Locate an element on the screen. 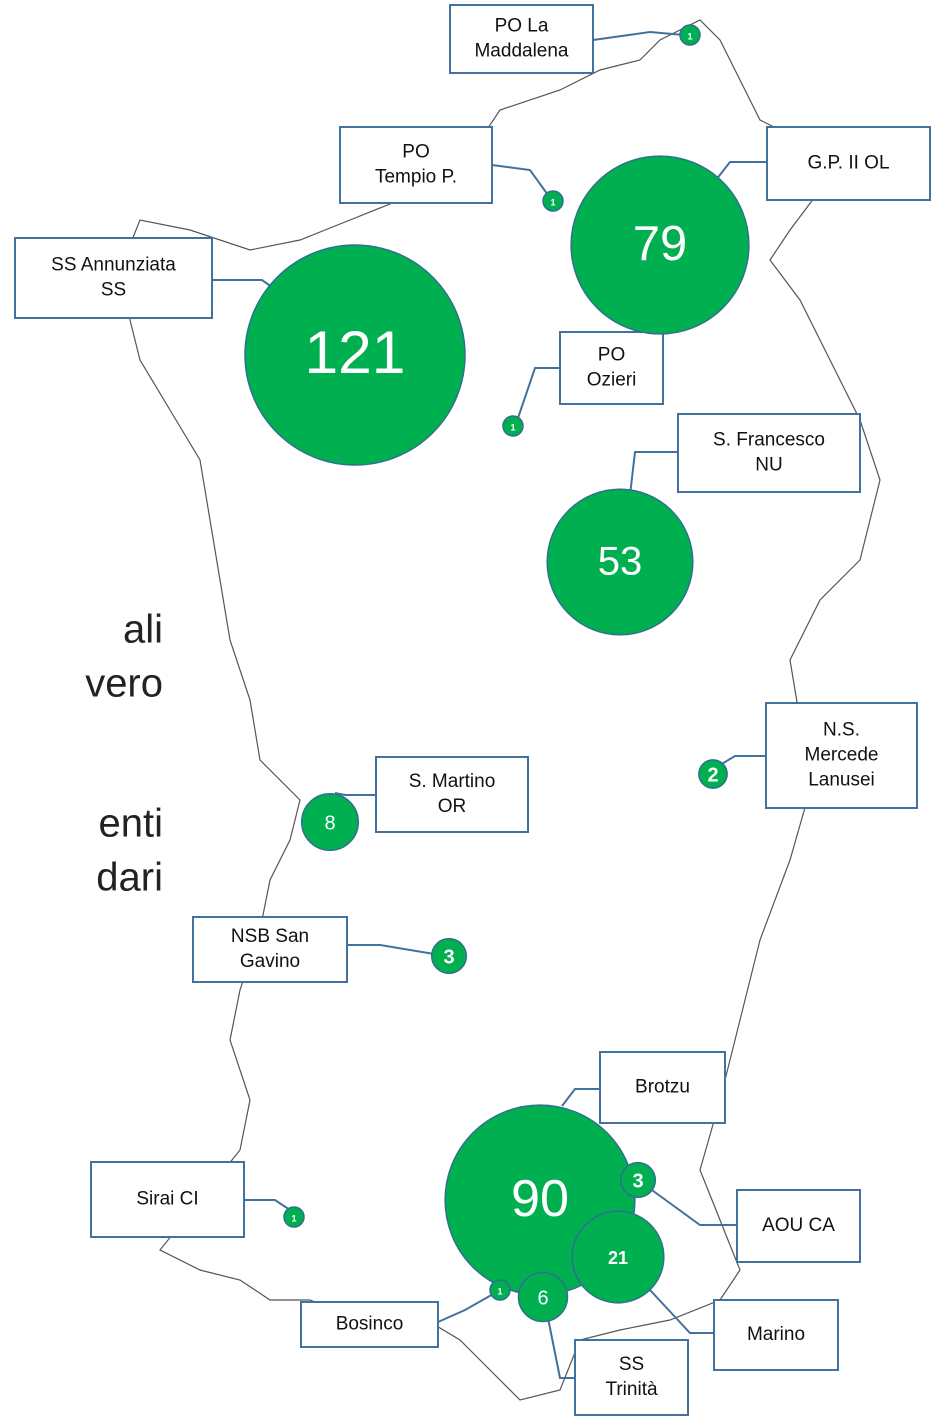  hospital-label: SS Annunziata is located at coordinates (113, 265).